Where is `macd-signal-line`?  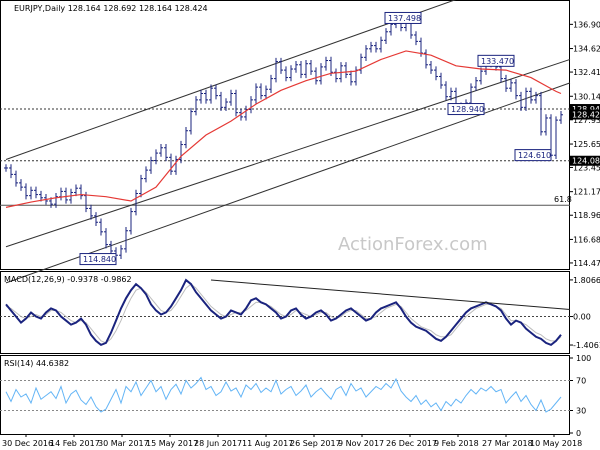 macd-signal-line is located at coordinates (283, 313).